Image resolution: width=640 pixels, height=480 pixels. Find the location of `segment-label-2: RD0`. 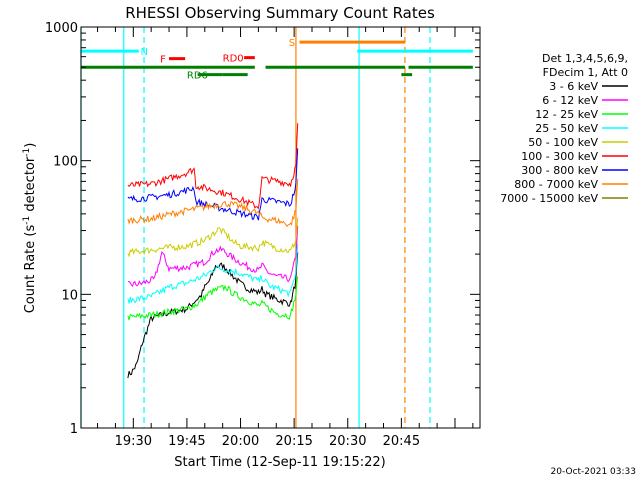

segment-label-2: RD0 is located at coordinates (233, 59).